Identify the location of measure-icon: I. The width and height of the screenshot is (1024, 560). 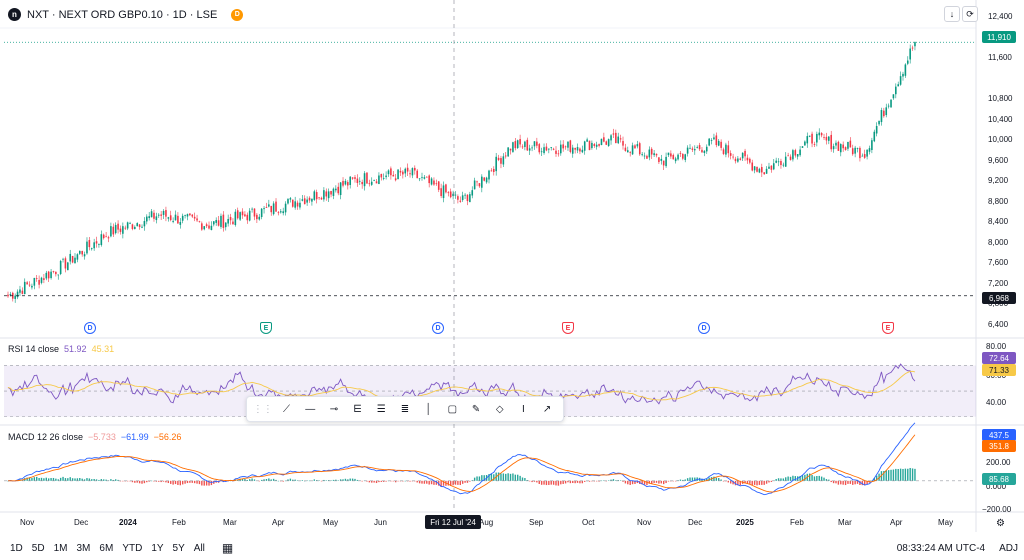
(523, 409).